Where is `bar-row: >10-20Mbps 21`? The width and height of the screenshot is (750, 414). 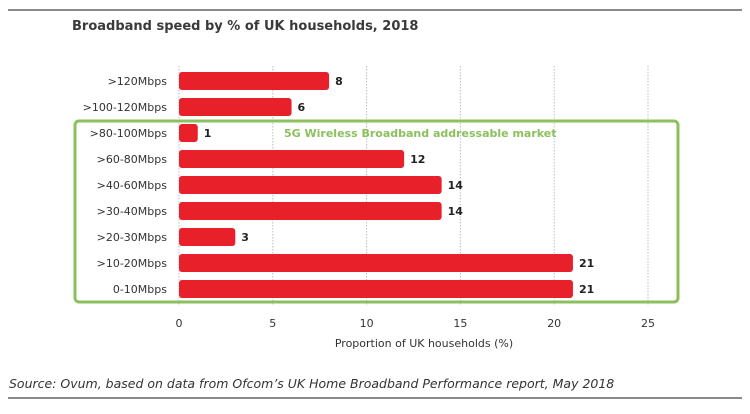 bar-row: >10-20Mbps 21 is located at coordinates (345, 263).